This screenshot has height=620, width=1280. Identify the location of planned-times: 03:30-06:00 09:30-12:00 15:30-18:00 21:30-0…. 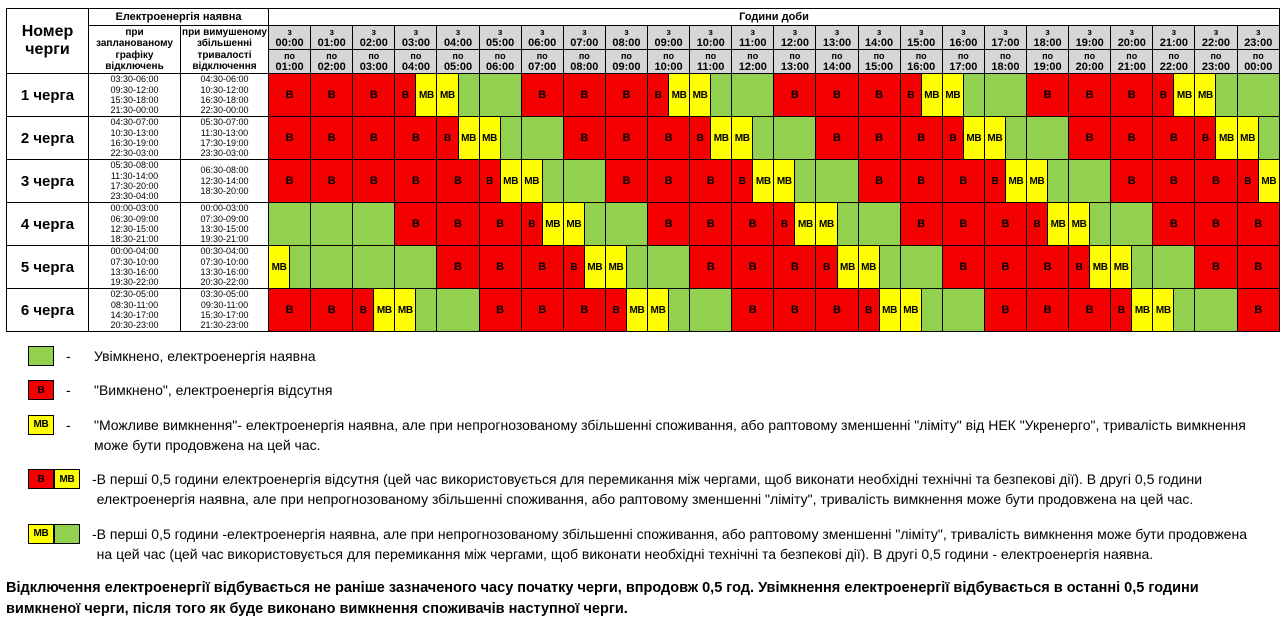
(134, 95).